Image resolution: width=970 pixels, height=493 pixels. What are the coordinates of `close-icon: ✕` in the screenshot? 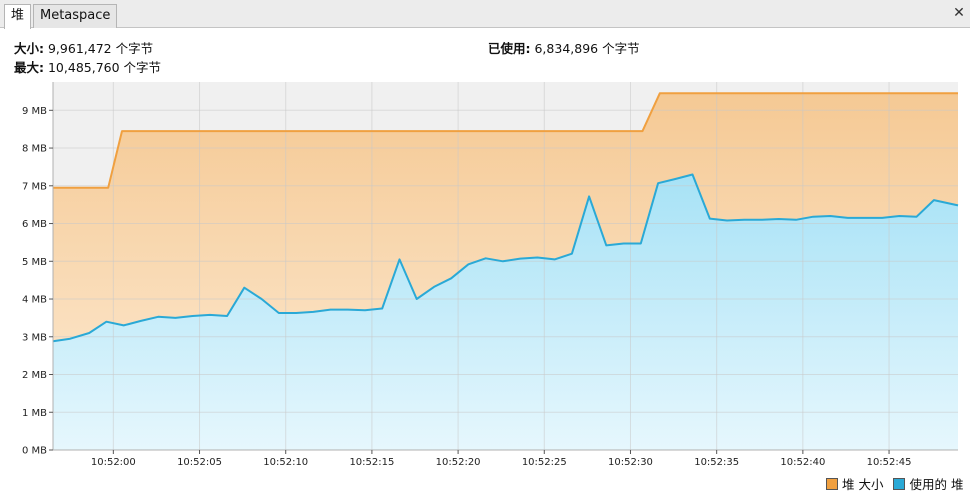 It's located at (959, 13).